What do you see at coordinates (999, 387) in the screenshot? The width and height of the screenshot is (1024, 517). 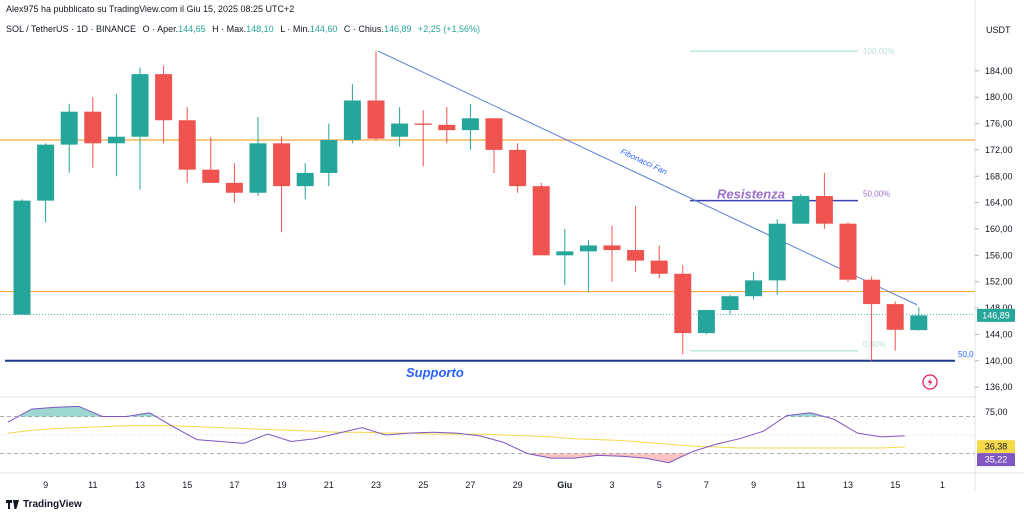 I see `price-tick-label: 136,00` at bounding box center [999, 387].